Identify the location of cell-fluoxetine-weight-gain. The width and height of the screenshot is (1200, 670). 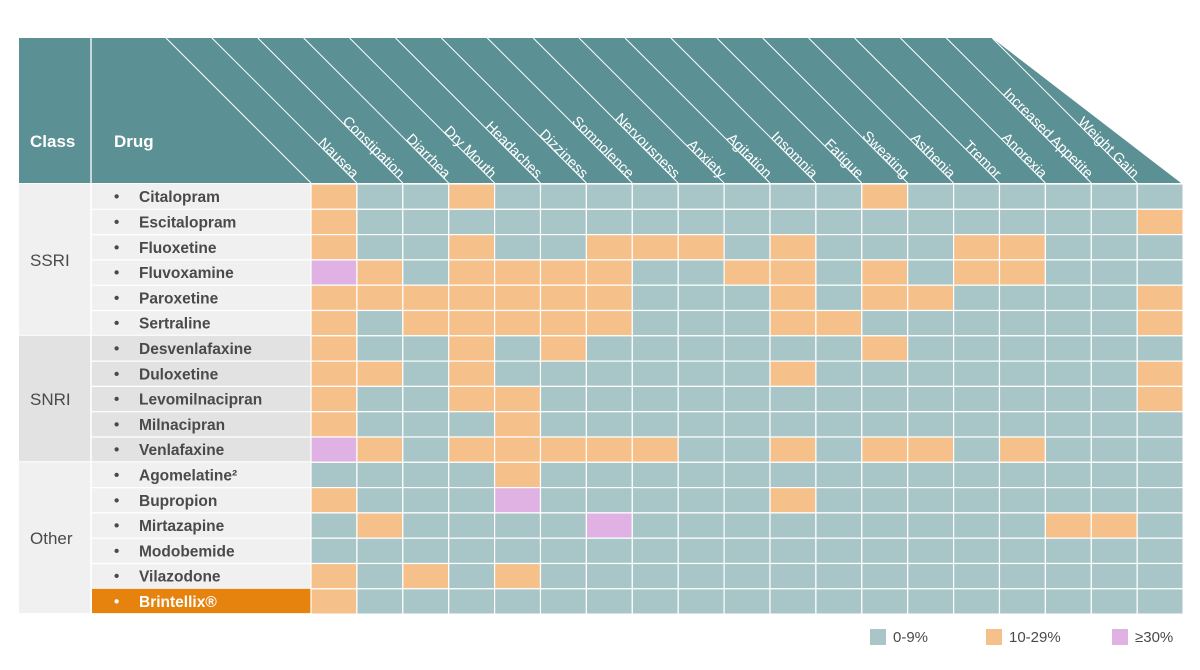
(1114, 247).